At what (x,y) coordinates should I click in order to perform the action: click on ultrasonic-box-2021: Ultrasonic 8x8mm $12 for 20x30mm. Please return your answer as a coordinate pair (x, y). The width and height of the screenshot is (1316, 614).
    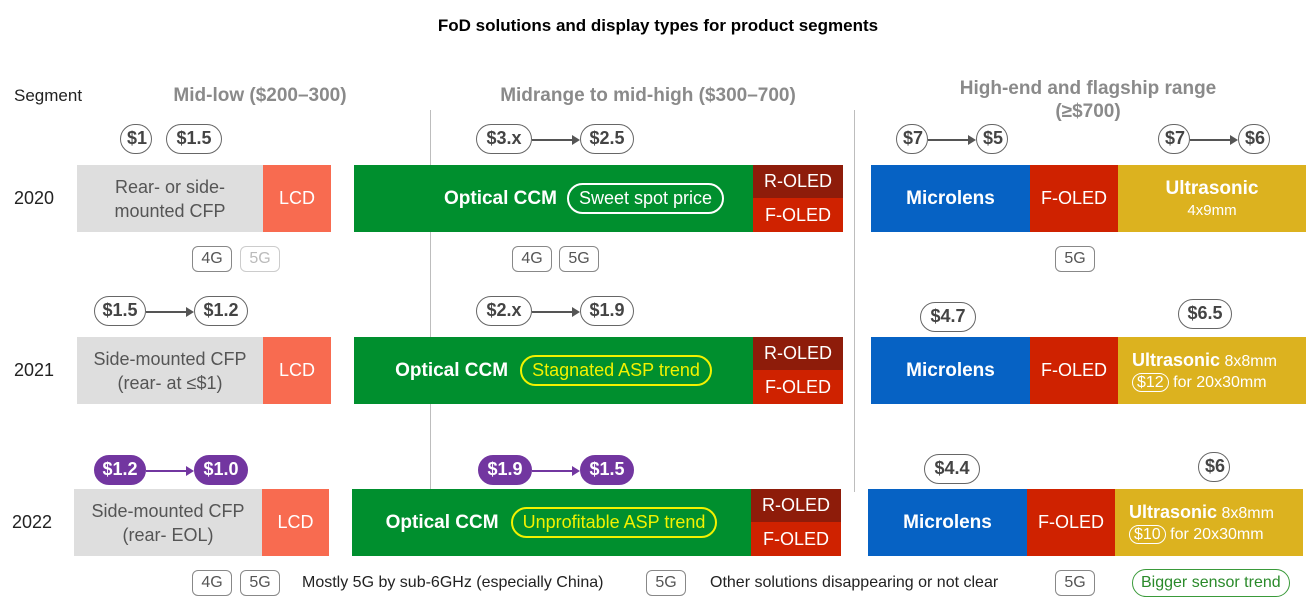
    Looking at the image, I should click on (1212, 370).